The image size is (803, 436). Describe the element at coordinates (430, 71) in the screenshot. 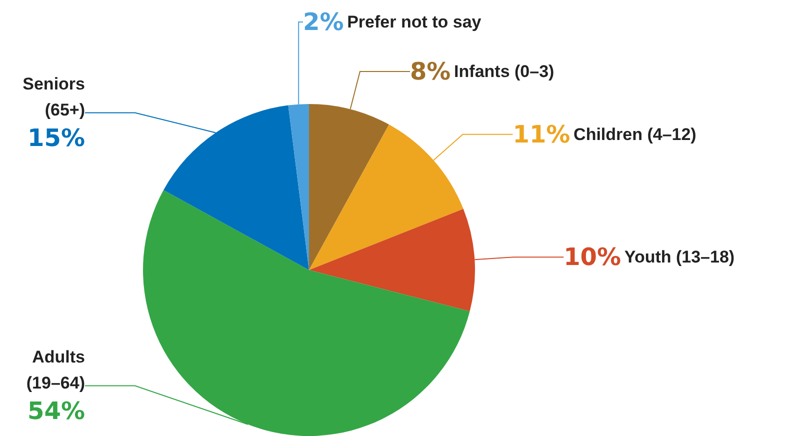

I see `data-label: 8%` at that location.